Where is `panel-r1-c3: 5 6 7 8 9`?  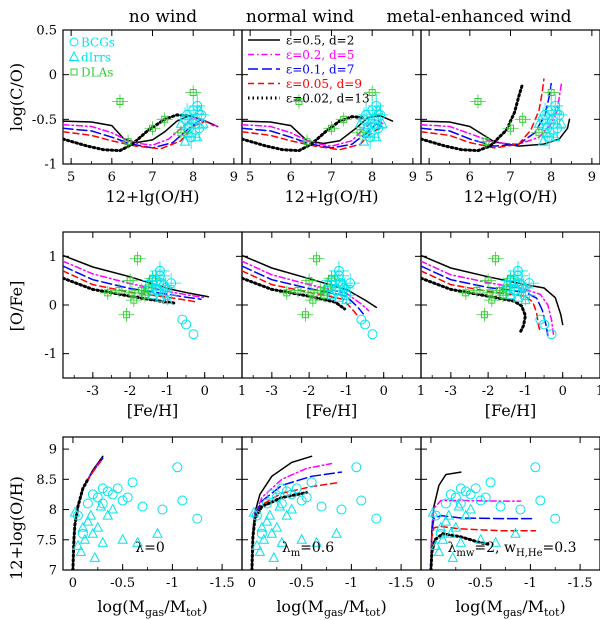 panel-r1-c3: 5 6 7 8 9 is located at coordinates (510, 107).